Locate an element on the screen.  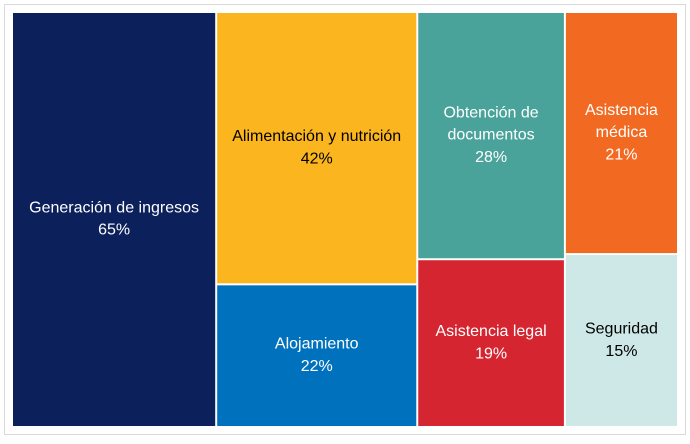
cell-label-line: Seguridad is located at coordinates (621, 329).